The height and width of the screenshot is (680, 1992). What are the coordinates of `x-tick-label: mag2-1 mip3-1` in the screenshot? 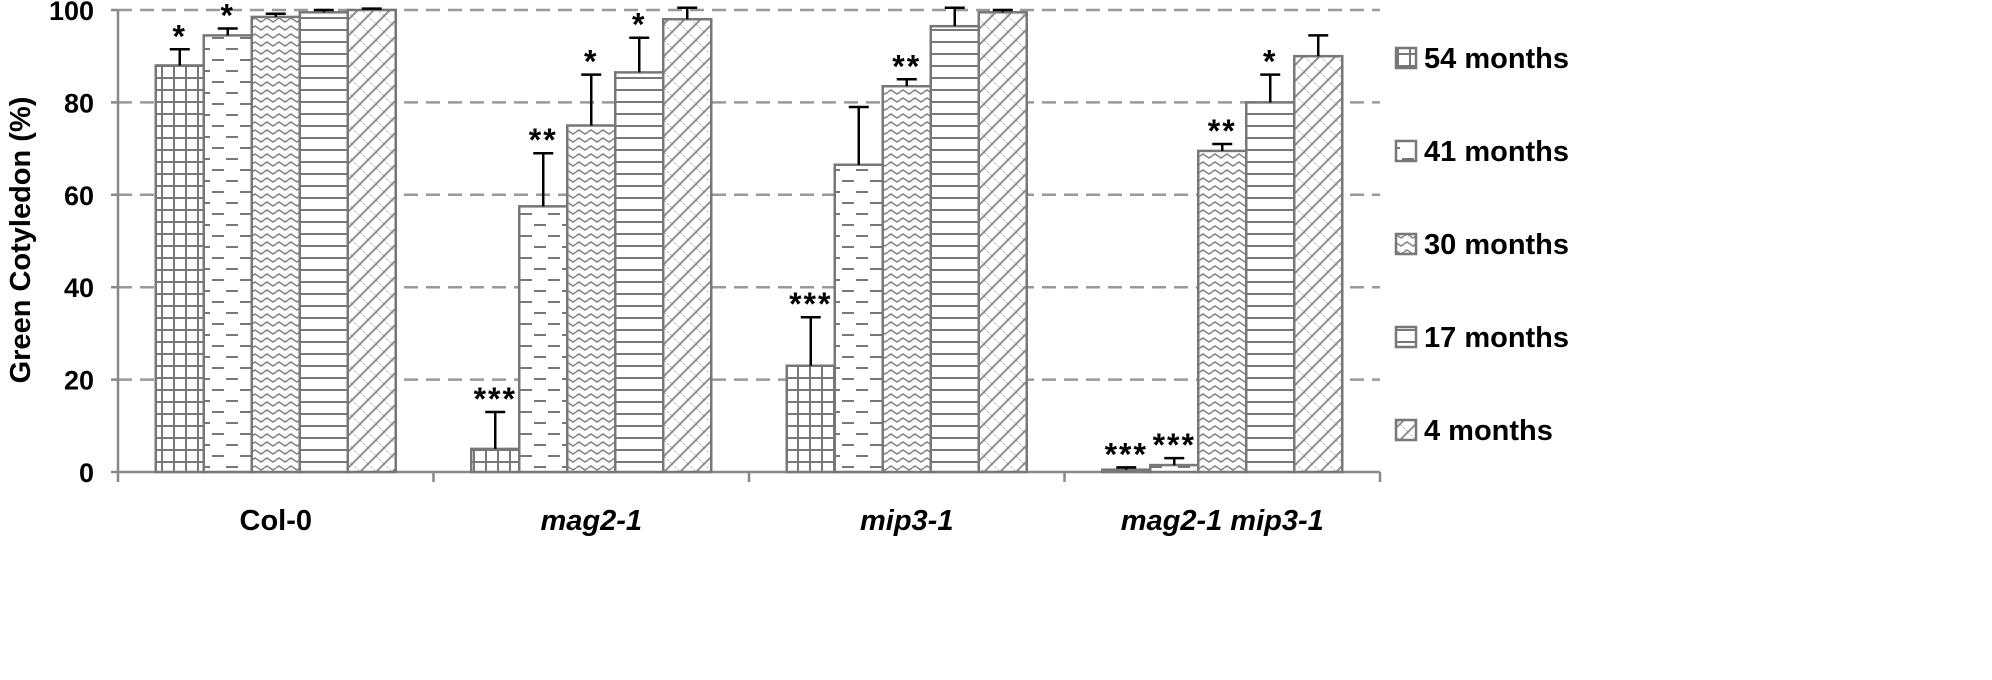 It's located at (1222, 521).